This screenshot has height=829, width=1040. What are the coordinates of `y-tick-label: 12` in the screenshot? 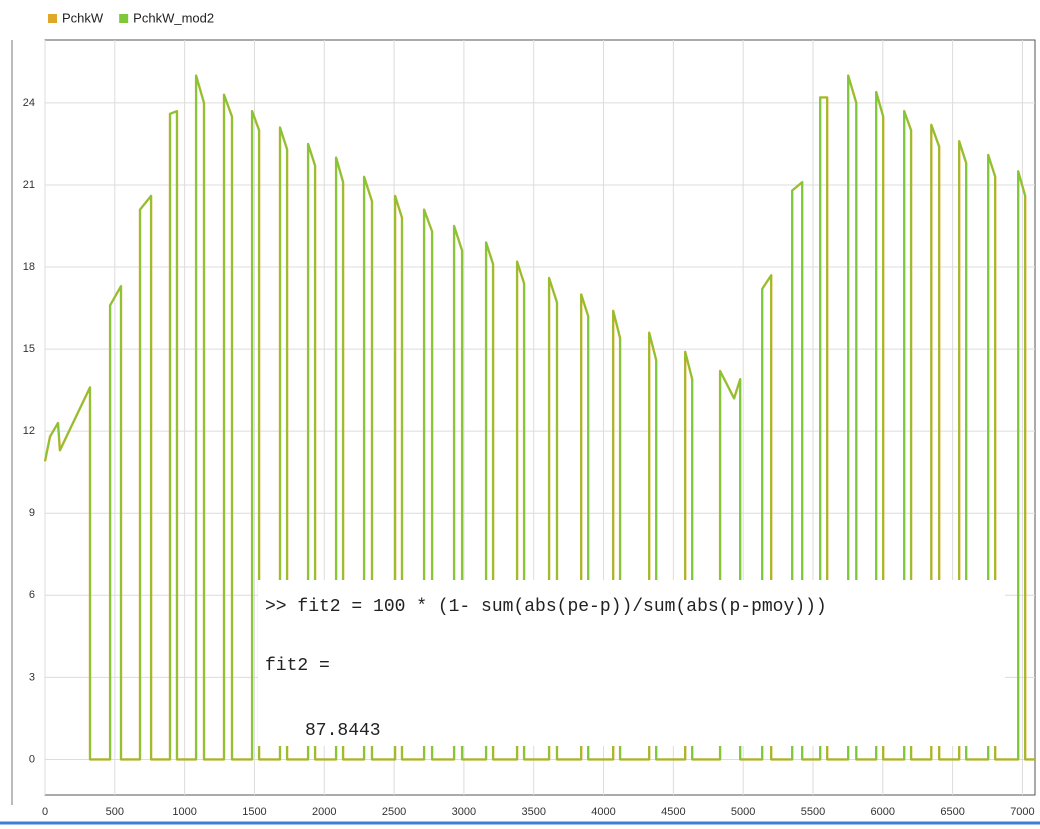 It's located at (29, 431).